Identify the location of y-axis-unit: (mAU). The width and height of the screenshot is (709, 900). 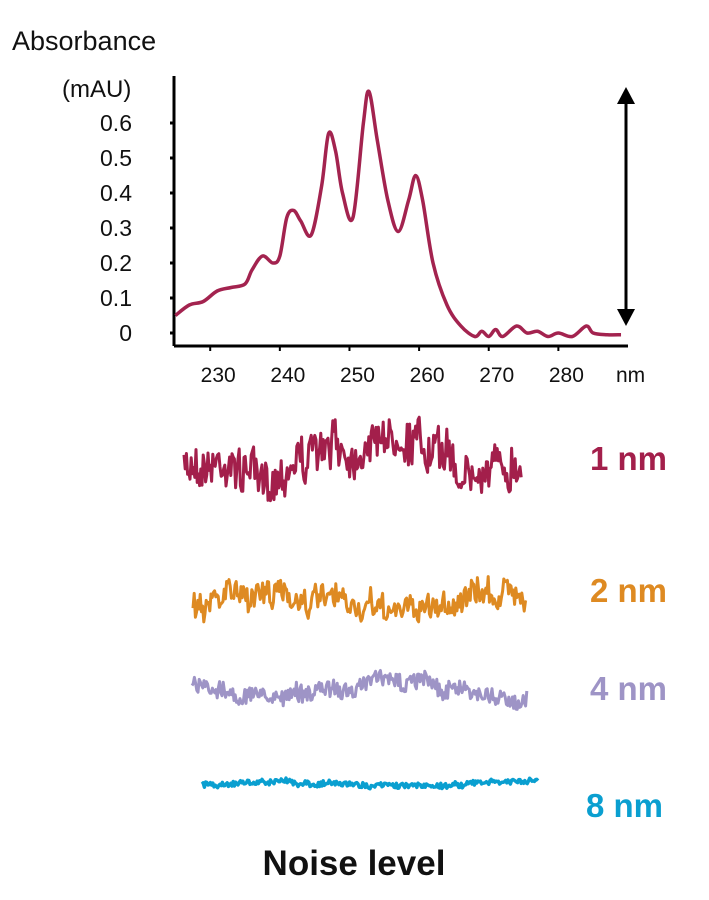
(96, 89).